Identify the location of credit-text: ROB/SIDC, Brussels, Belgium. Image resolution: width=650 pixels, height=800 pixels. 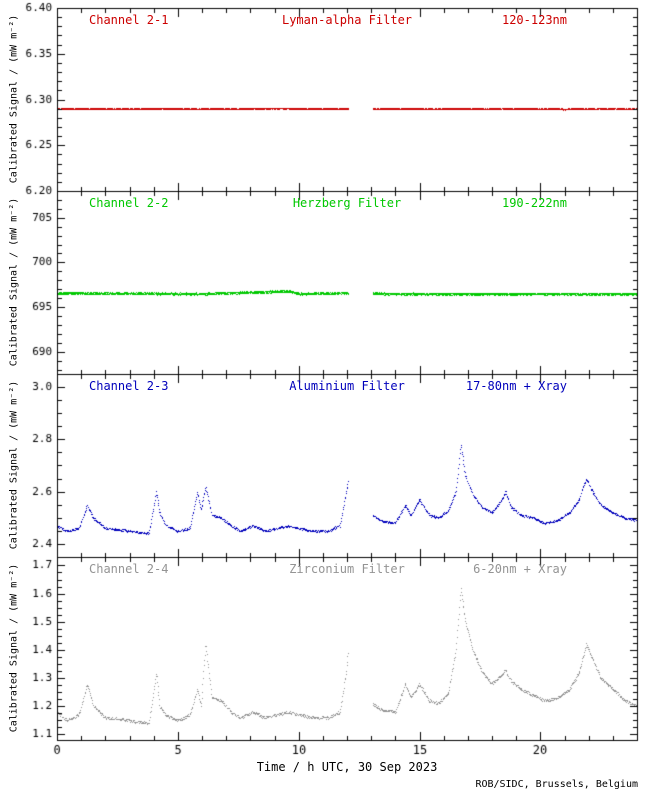
(556, 784).